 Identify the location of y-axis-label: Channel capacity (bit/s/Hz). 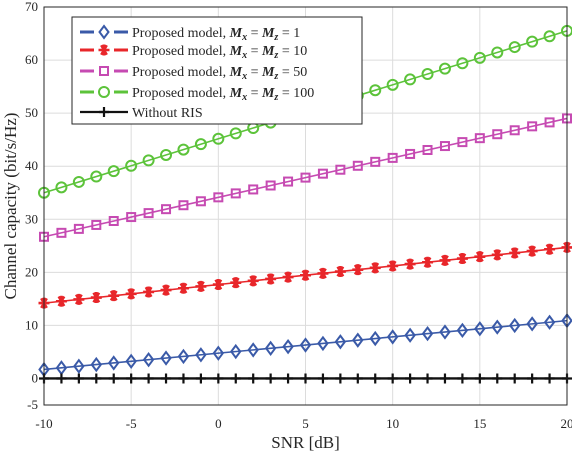
(10, 206).